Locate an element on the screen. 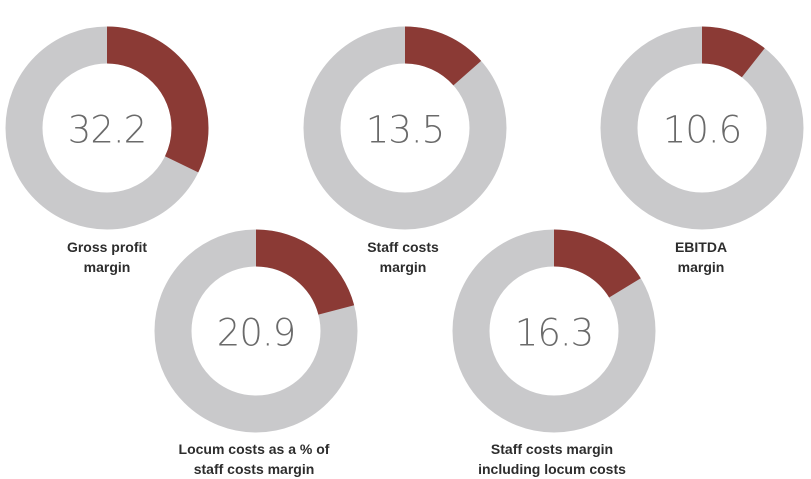 This screenshot has width=811, height=479. caption-locum-costs-percent: Locum costs as a % of staff costs margin is located at coordinates (254, 459).